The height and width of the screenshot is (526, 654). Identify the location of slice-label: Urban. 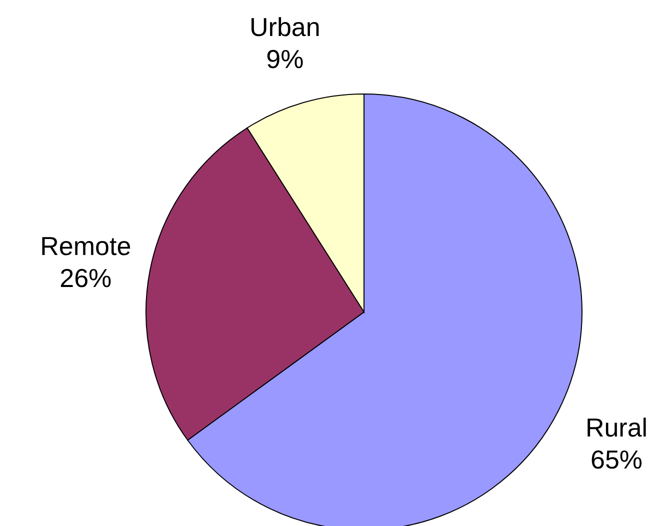
(285, 27).